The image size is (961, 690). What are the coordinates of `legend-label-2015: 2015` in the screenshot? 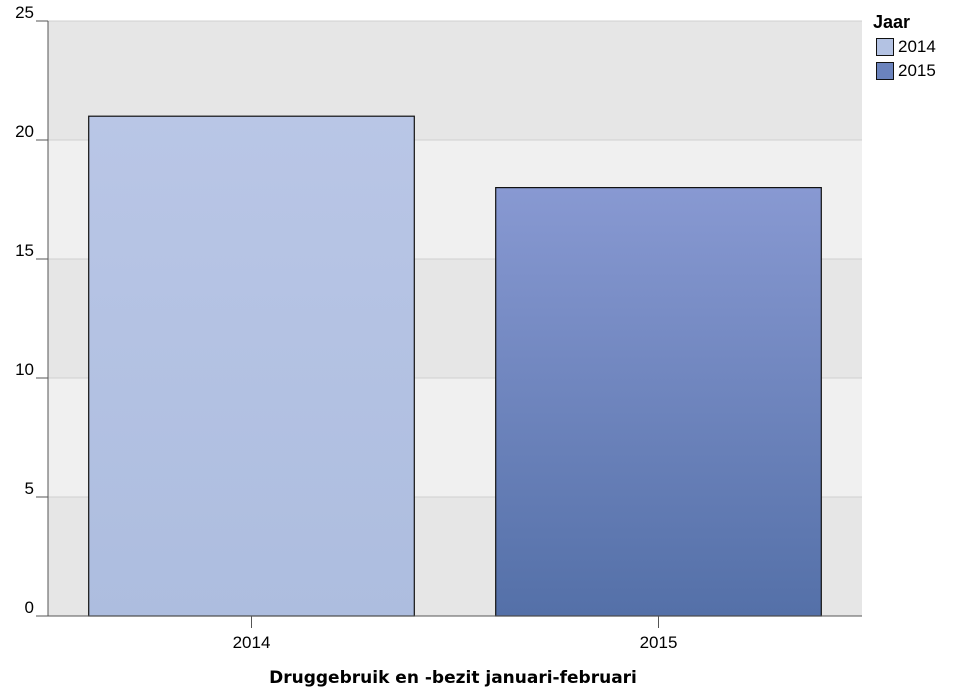 It's located at (917, 70).